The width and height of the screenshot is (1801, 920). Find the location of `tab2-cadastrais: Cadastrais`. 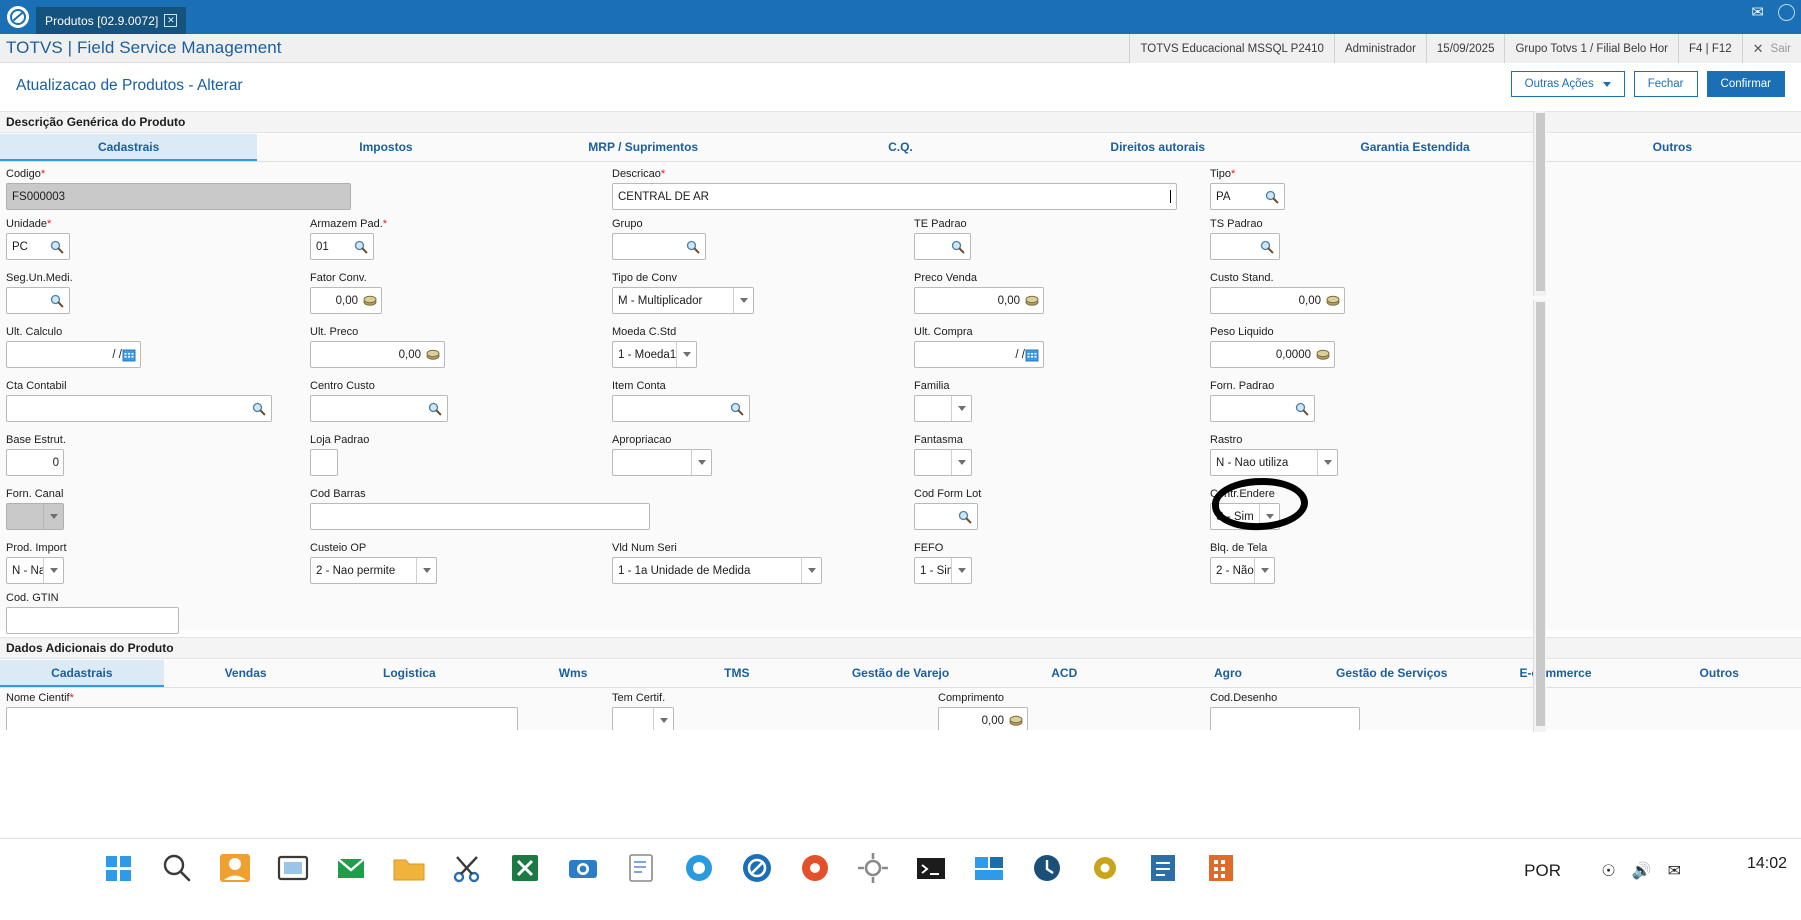

tab2-cadastrais: Cadastrais is located at coordinates (82, 673).